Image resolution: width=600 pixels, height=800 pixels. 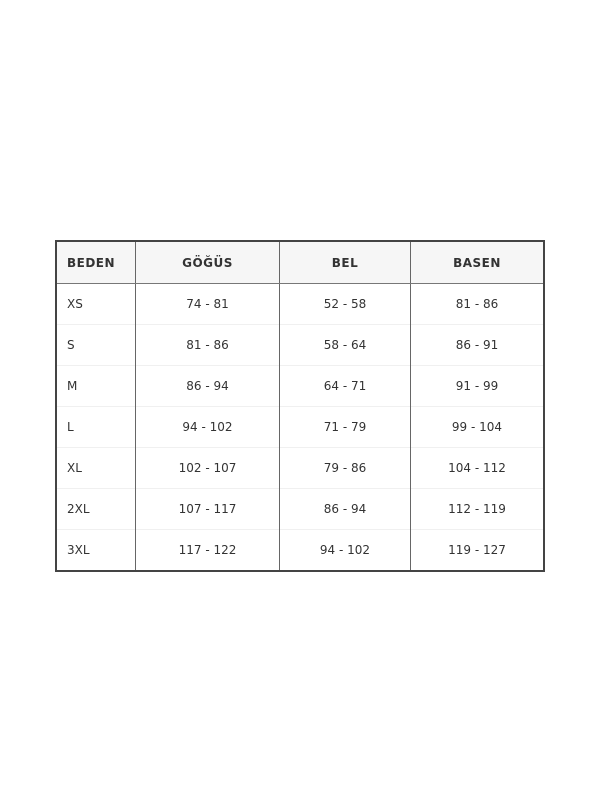 I want to click on cell-hip: 112 - 119, so click(x=477, y=509).